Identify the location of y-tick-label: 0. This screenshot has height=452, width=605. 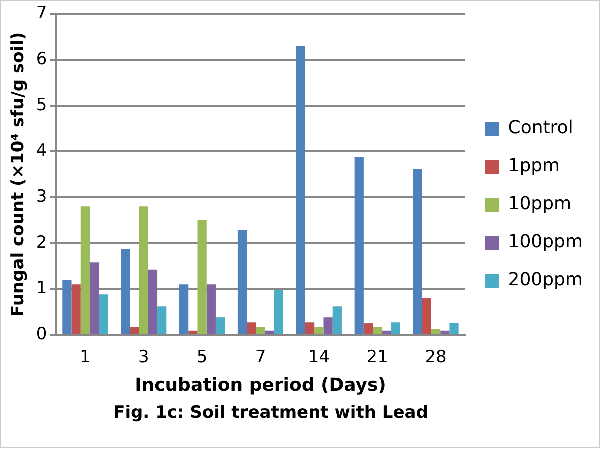
(42, 334).